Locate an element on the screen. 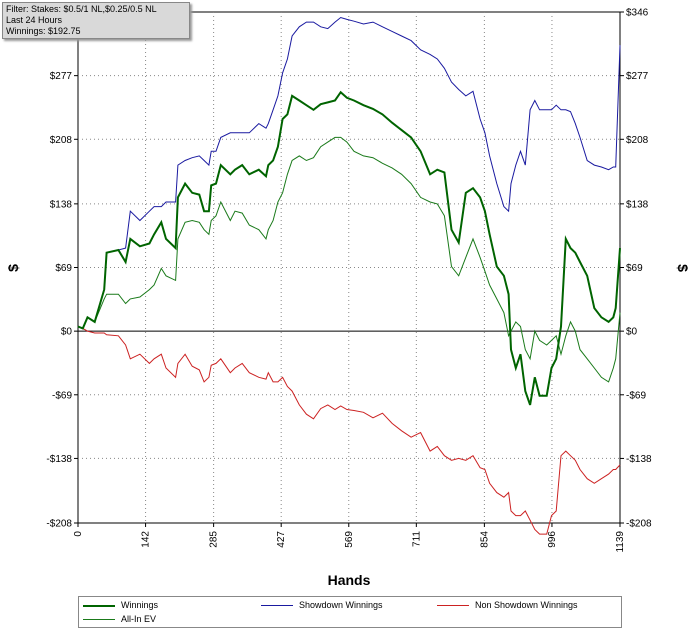 The image size is (700, 637). x-axis-label: Hands is located at coordinates (349, 580).